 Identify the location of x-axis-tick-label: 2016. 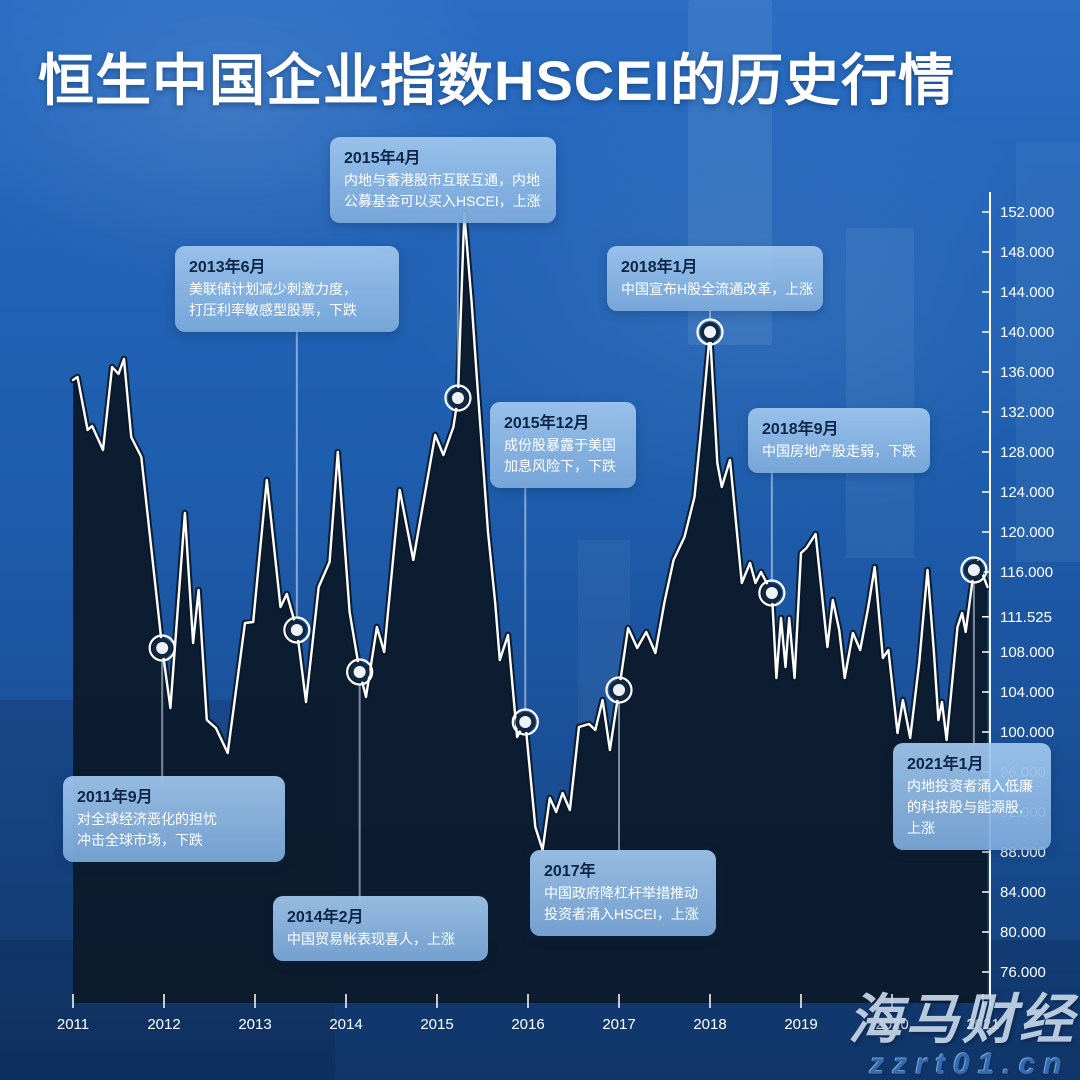
(527, 1024).